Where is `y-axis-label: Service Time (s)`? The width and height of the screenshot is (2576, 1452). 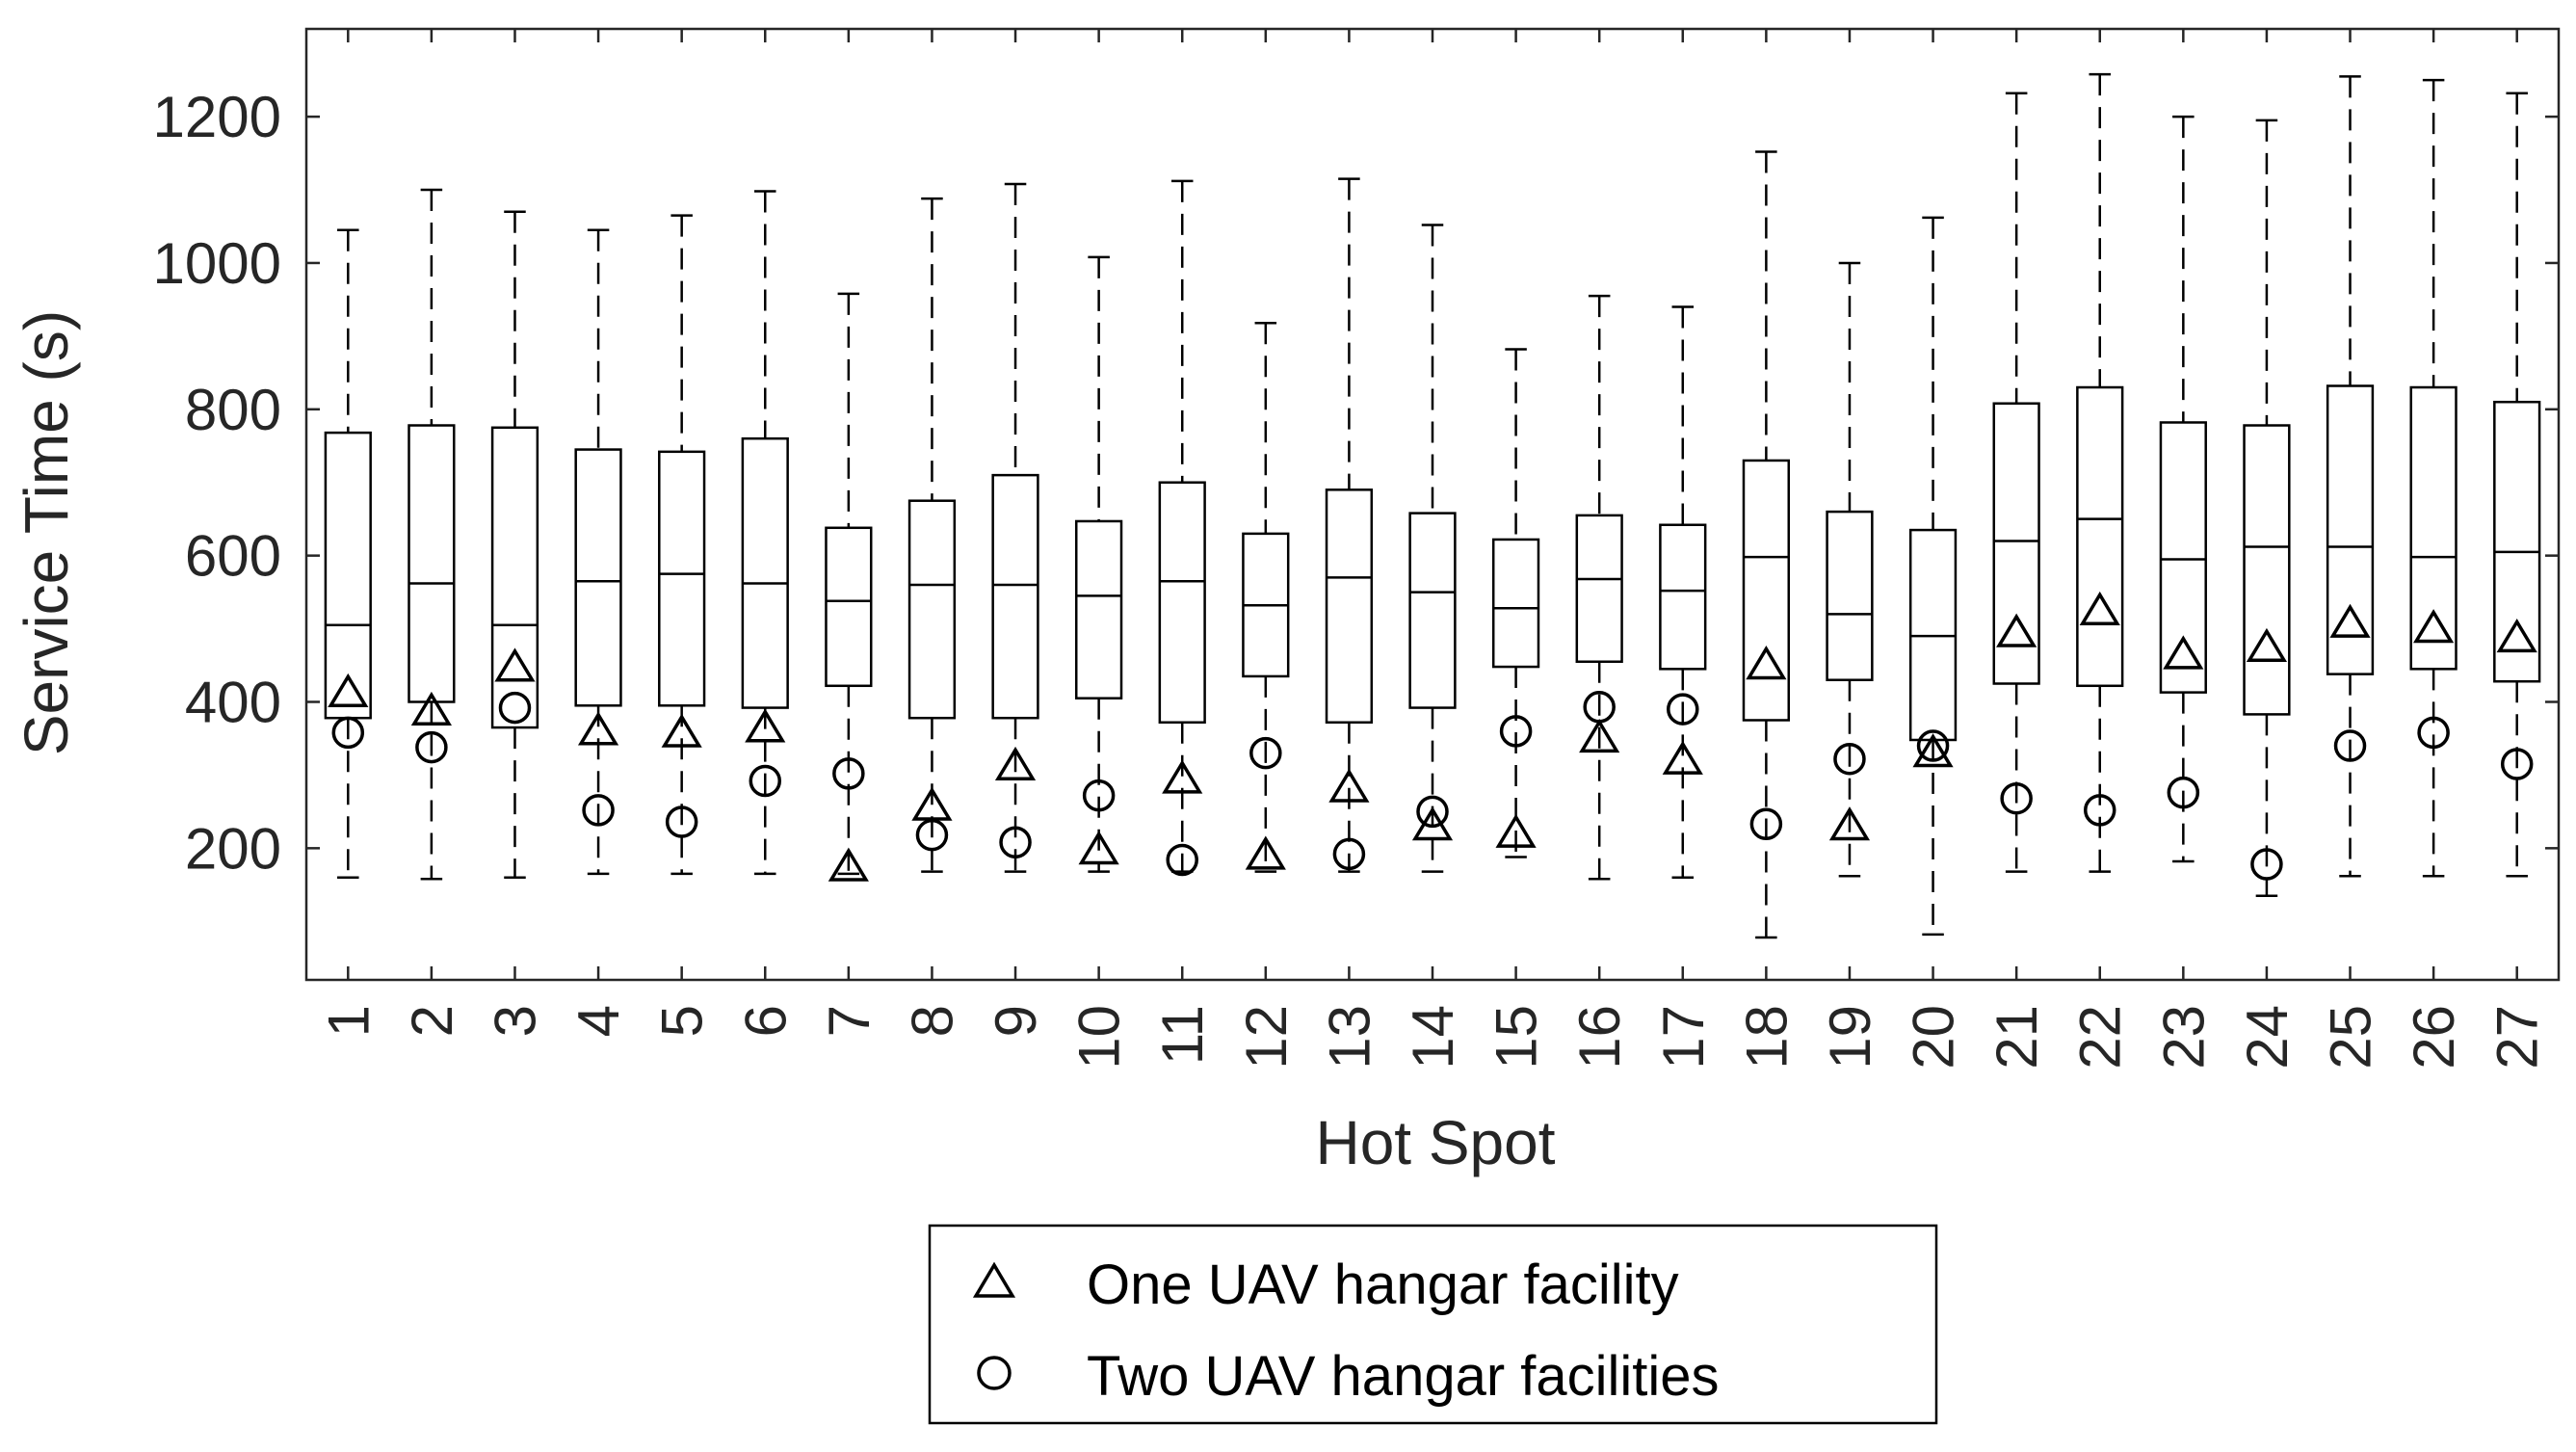 y-axis-label: Service Time (s) is located at coordinates (46, 532).